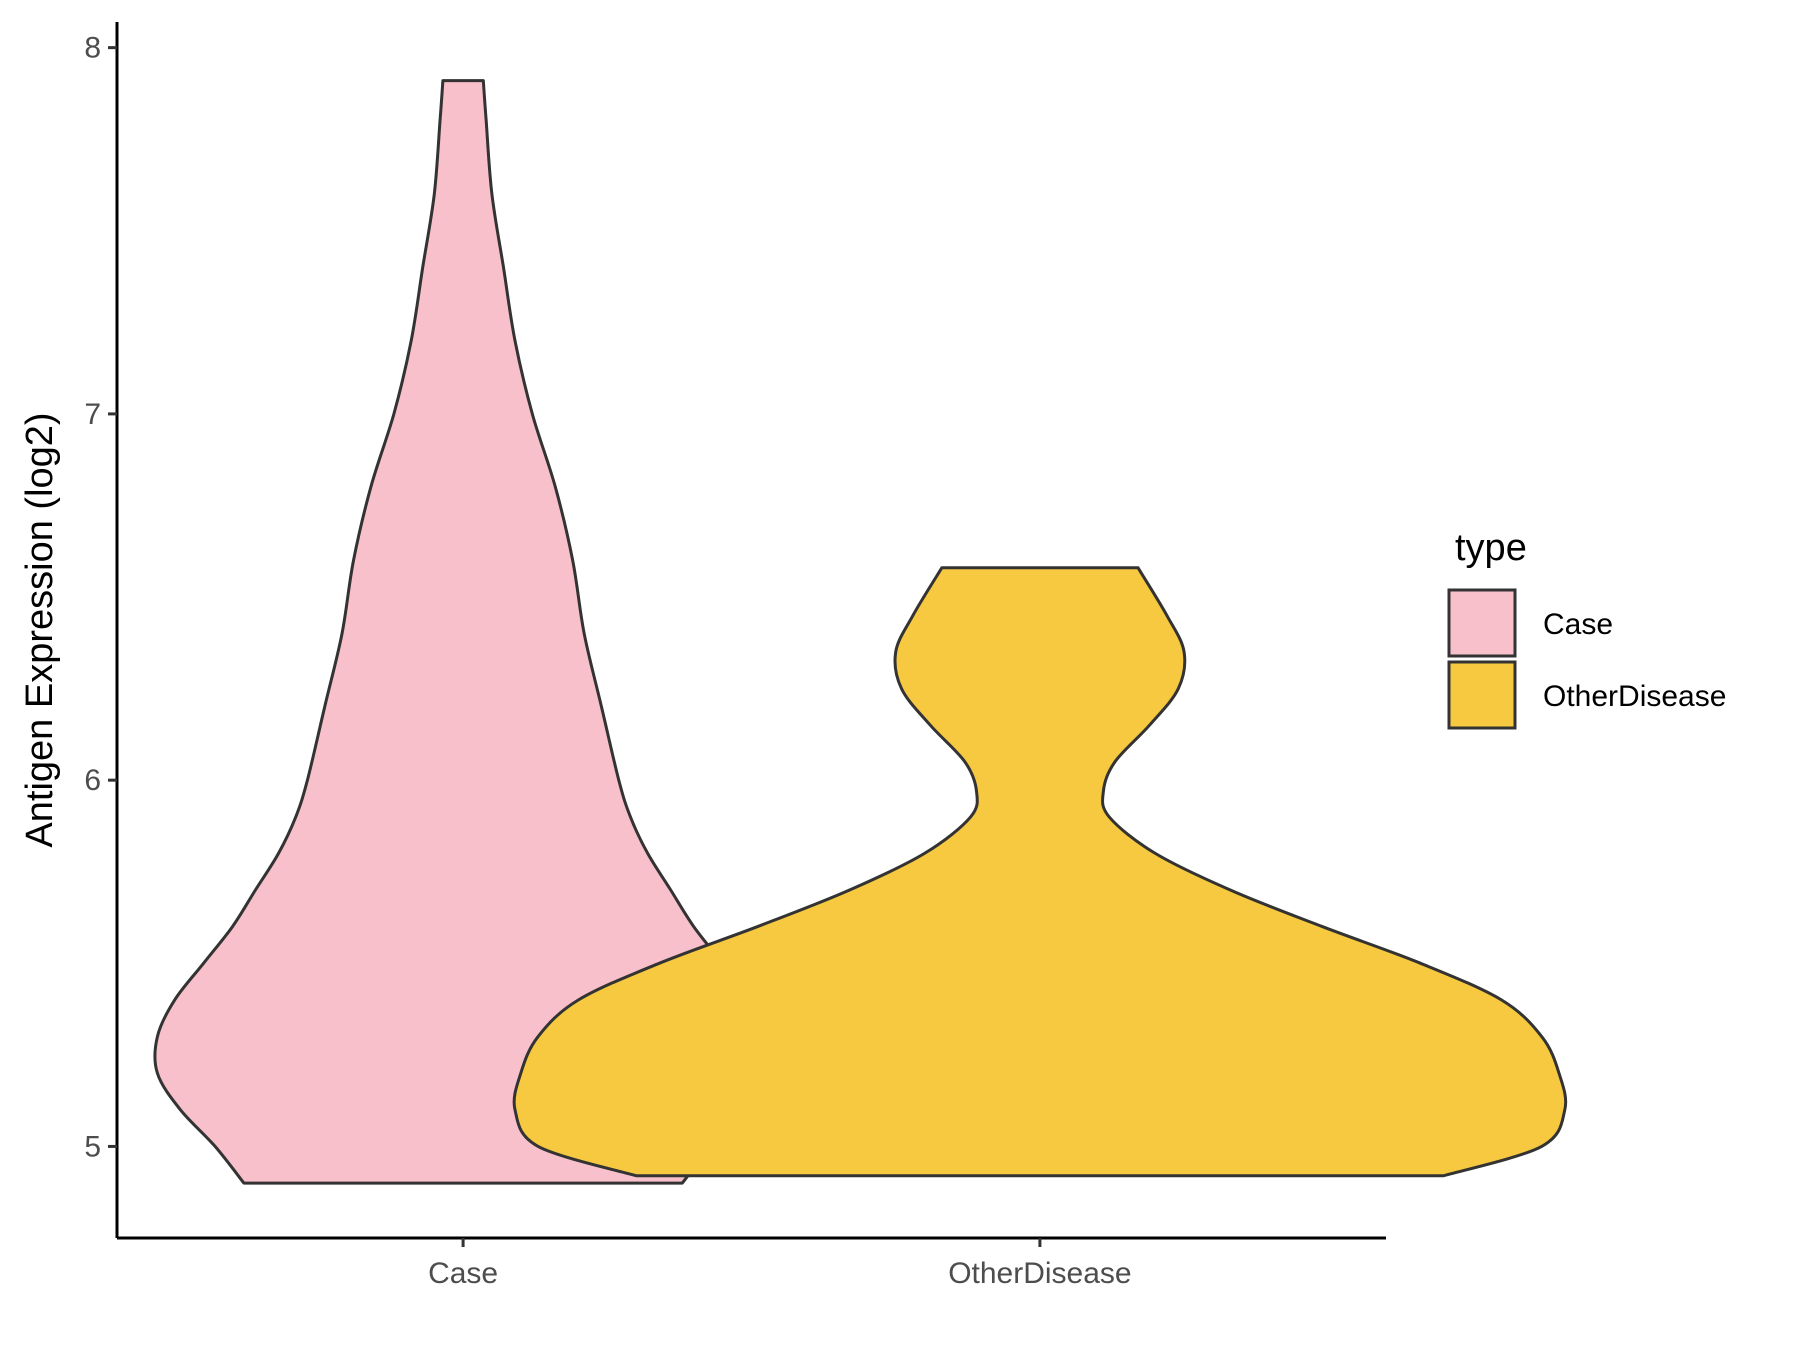 Image resolution: width=1800 pixels, height=1350 pixels. I want to click on x-axis-ticks: Case OtherDisease, so click(780, 1264).